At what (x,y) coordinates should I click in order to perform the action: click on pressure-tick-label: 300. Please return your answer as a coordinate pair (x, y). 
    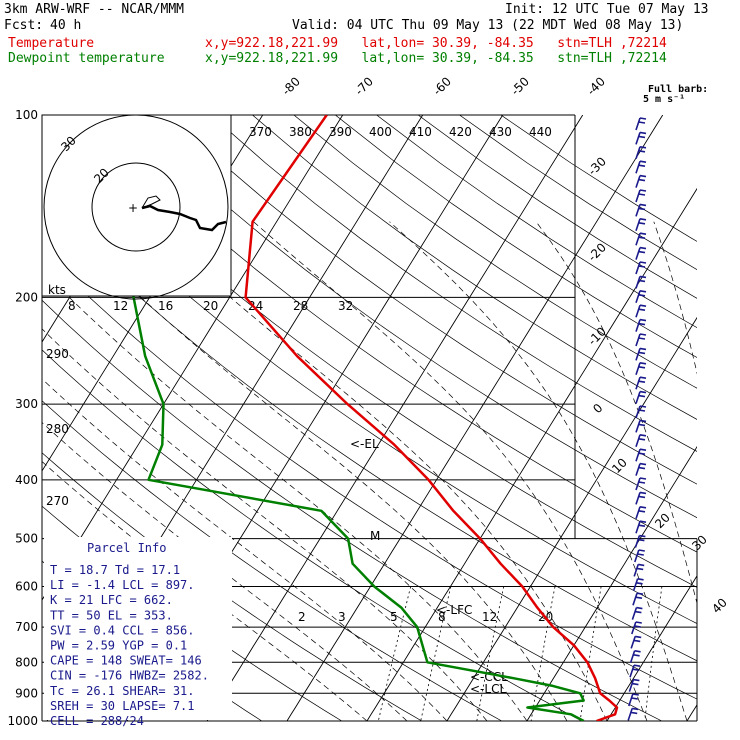
    Looking at the image, I should click on (26, 404).